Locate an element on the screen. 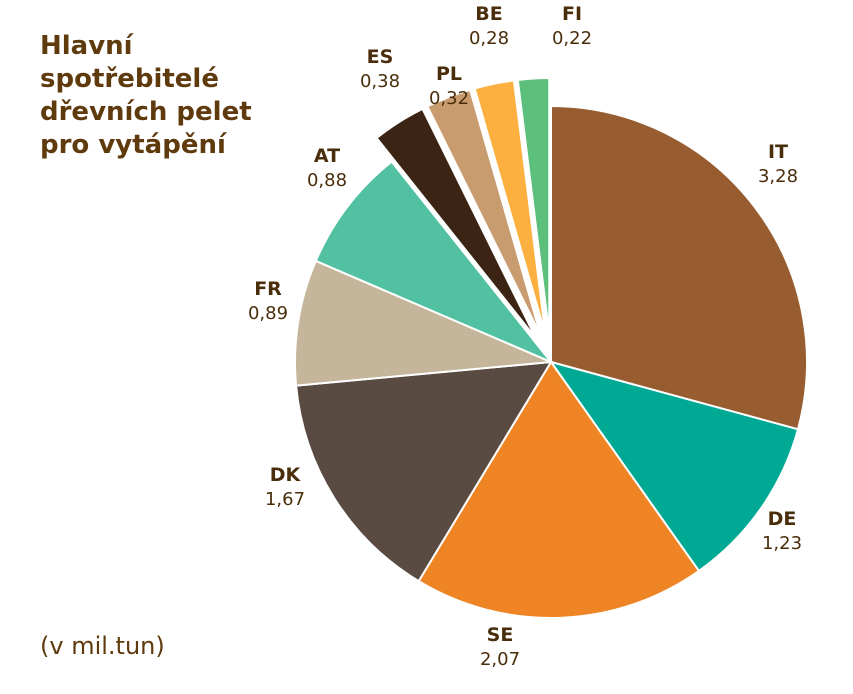  slice-label-at: AT is located at coordinates (327, 156).